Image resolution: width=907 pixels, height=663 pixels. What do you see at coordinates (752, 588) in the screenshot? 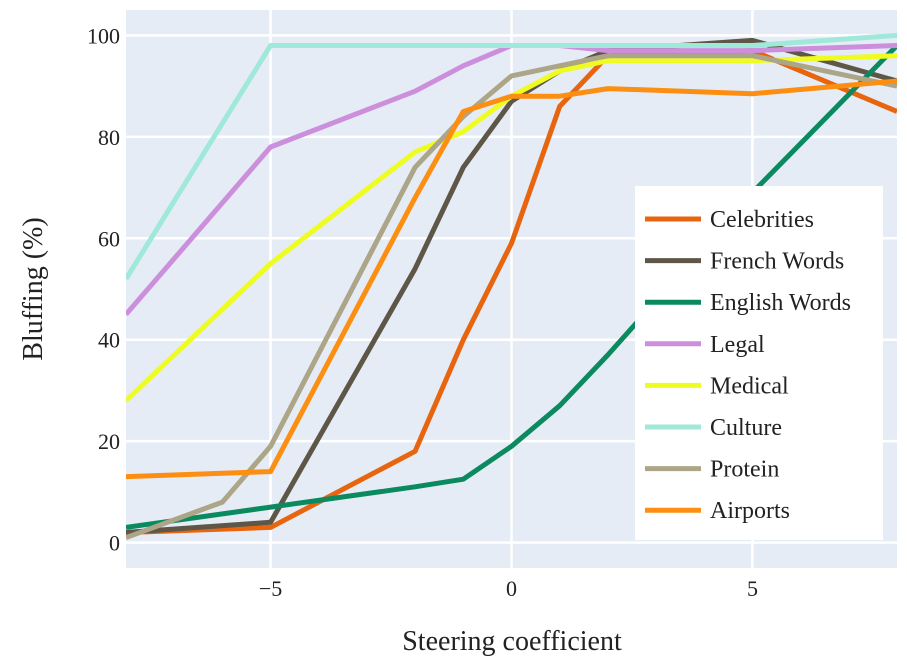
I see `x-tick-label: 5` at bounding box center [752, 588].